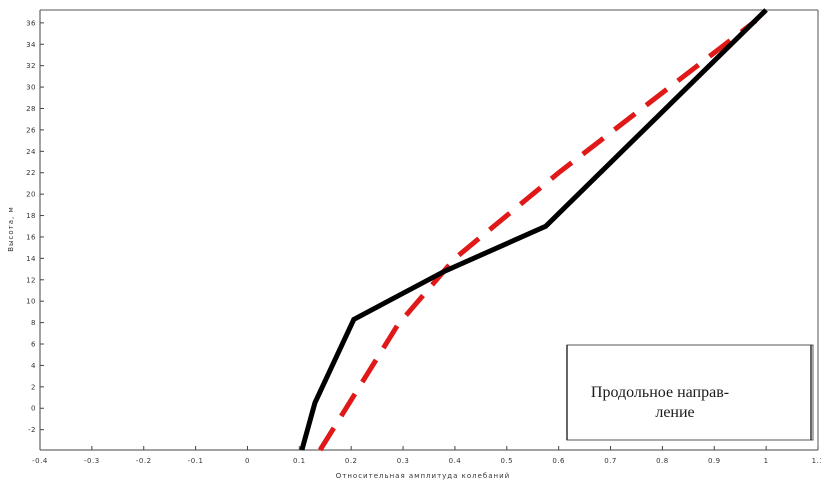 This screenshot has height=481, width=821. Describe the element at coordinates (714, 461) in the screenshot. I see `x-tick-label: 0.9` at that location.